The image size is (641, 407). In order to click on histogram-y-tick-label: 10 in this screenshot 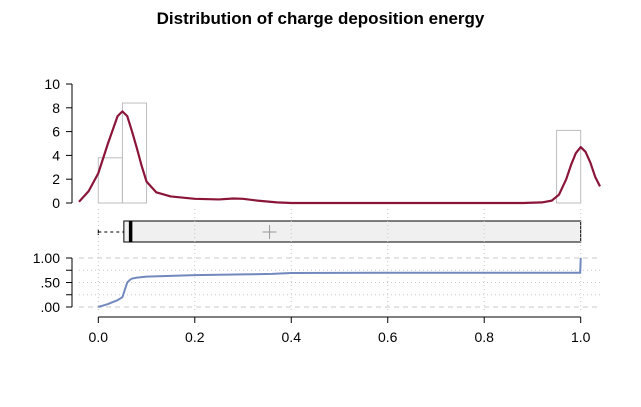, I will do `click(52, 84)`.